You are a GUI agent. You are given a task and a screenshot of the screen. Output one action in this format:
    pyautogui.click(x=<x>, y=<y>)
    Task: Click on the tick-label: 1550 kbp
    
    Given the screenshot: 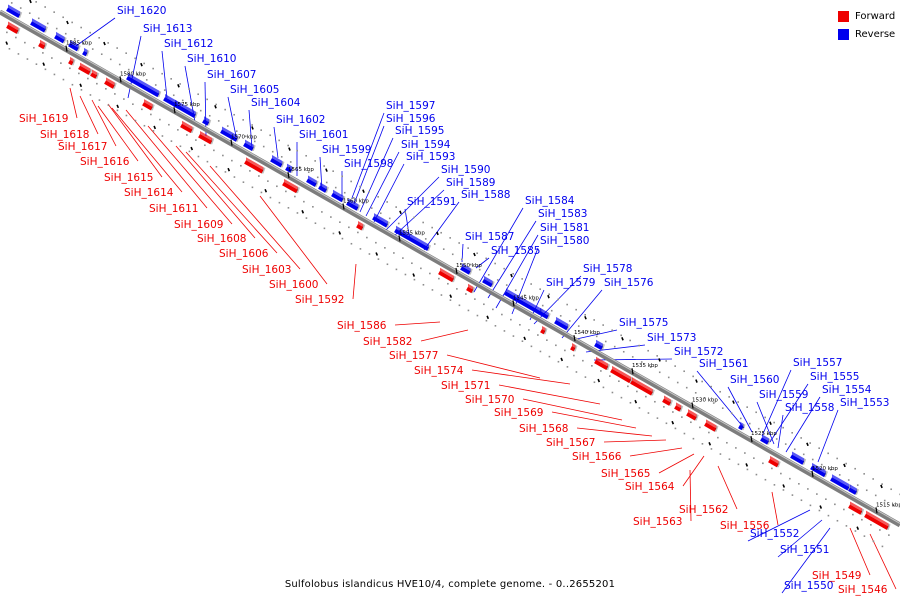 What is the action you would take?
    pyautogui.click(x=469, y=266)
    